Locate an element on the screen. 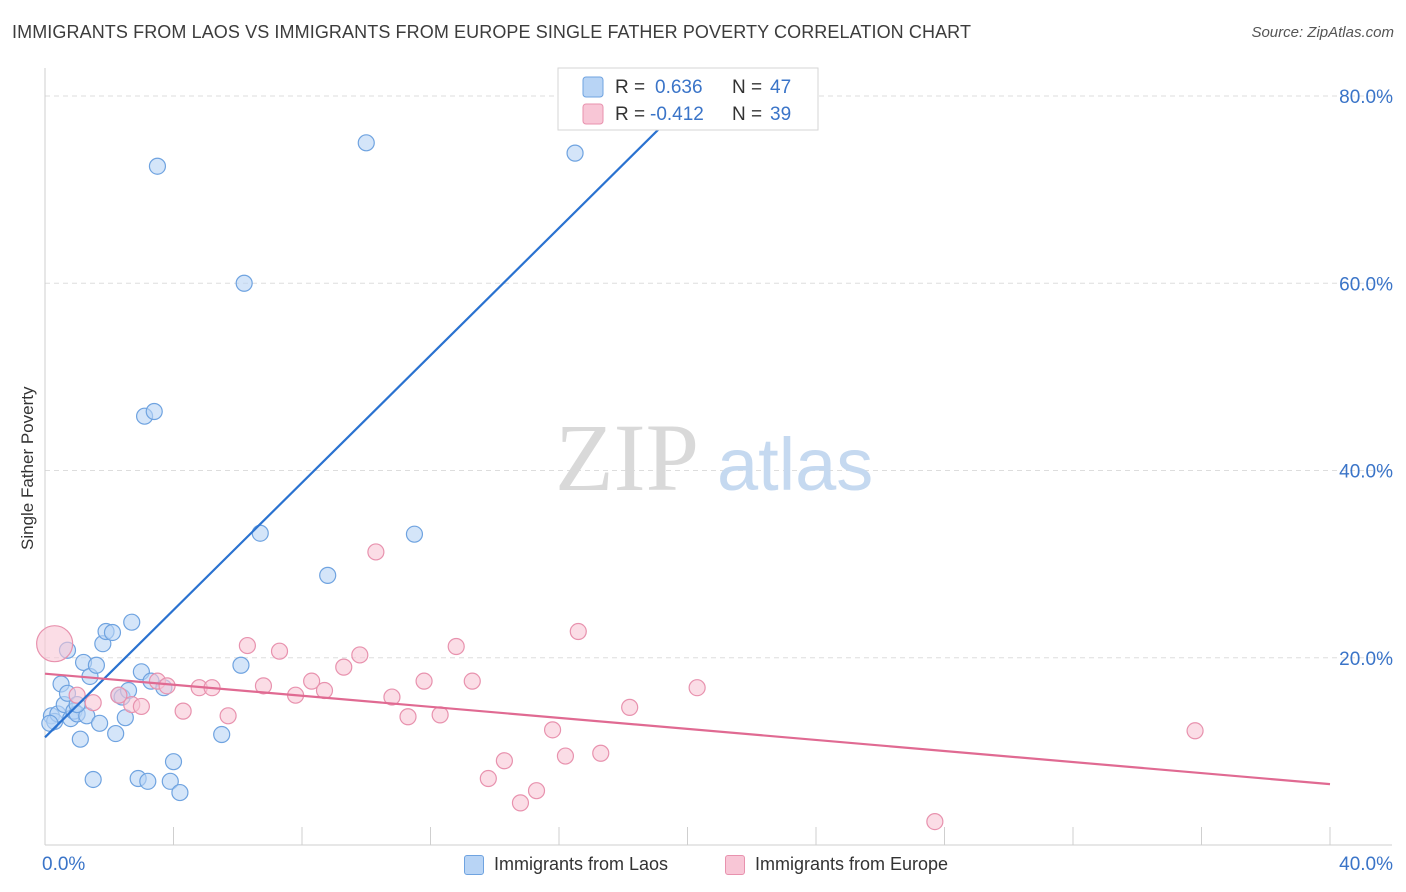 The image size is (1406, 892). legend-bottom-europe: Immigrants from Europe is located at coordinates (836, 864).